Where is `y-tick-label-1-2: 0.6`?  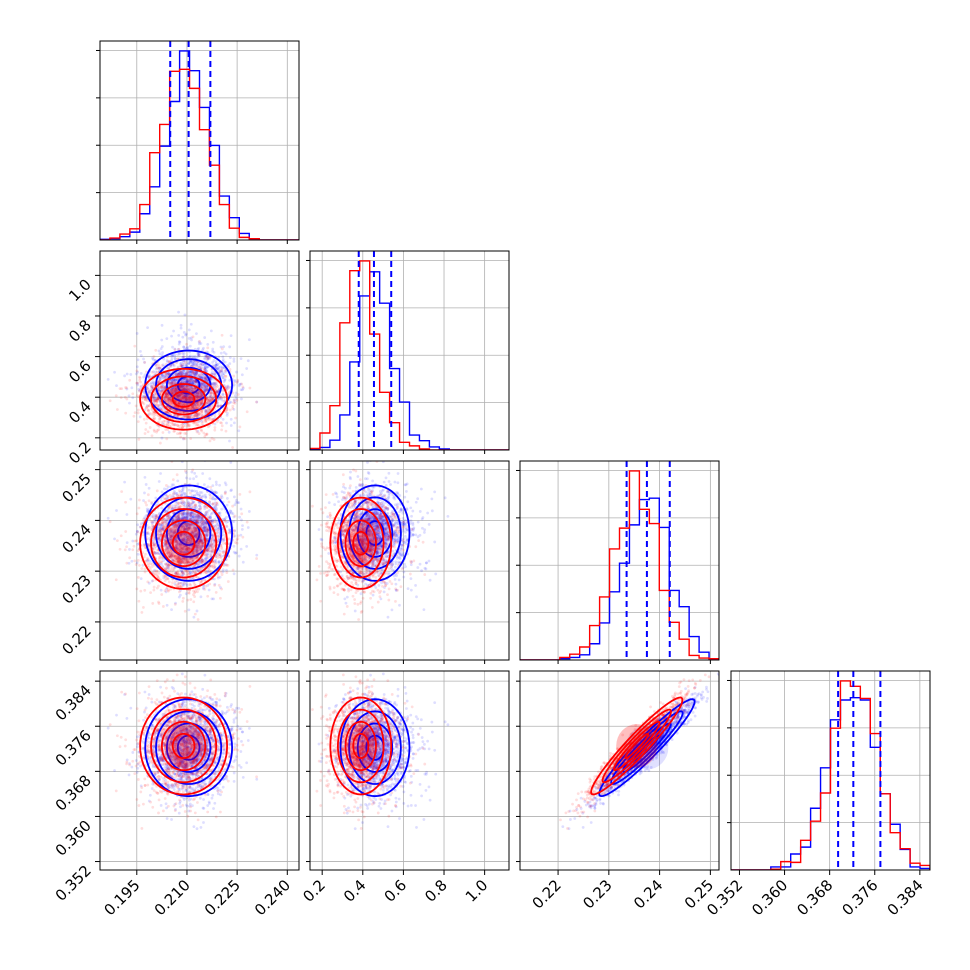 y-tick-label-1-2: 0.6 is located at coordinates (80, 372).